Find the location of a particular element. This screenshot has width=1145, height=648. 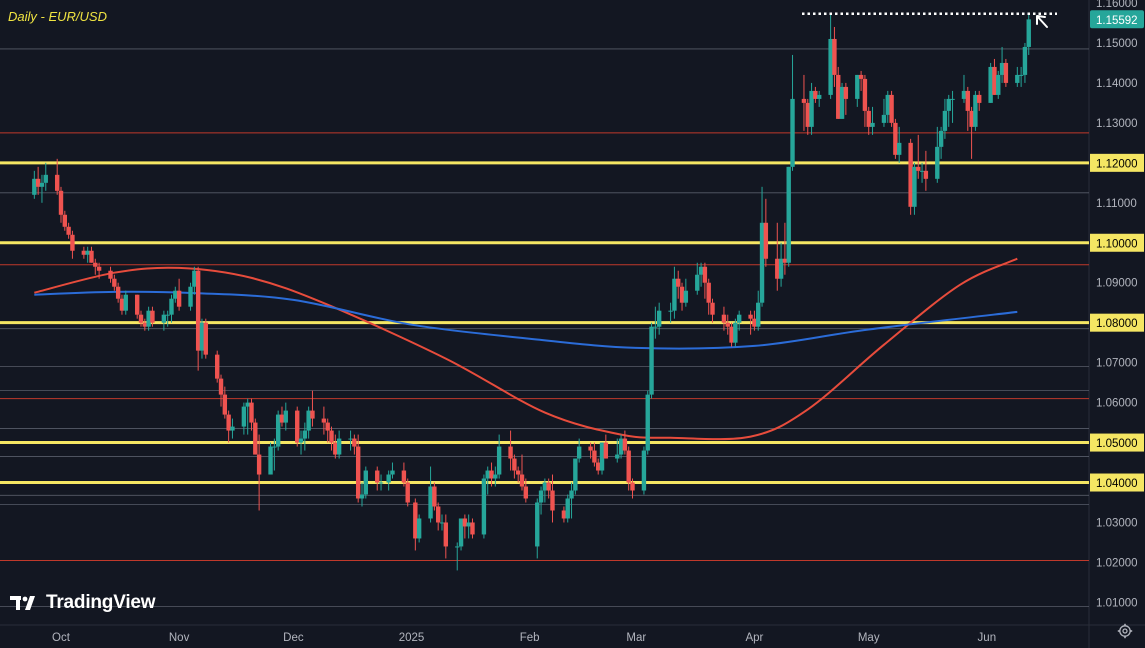

last-price-label: 1.15592 is located at coordinates (1117, 21).